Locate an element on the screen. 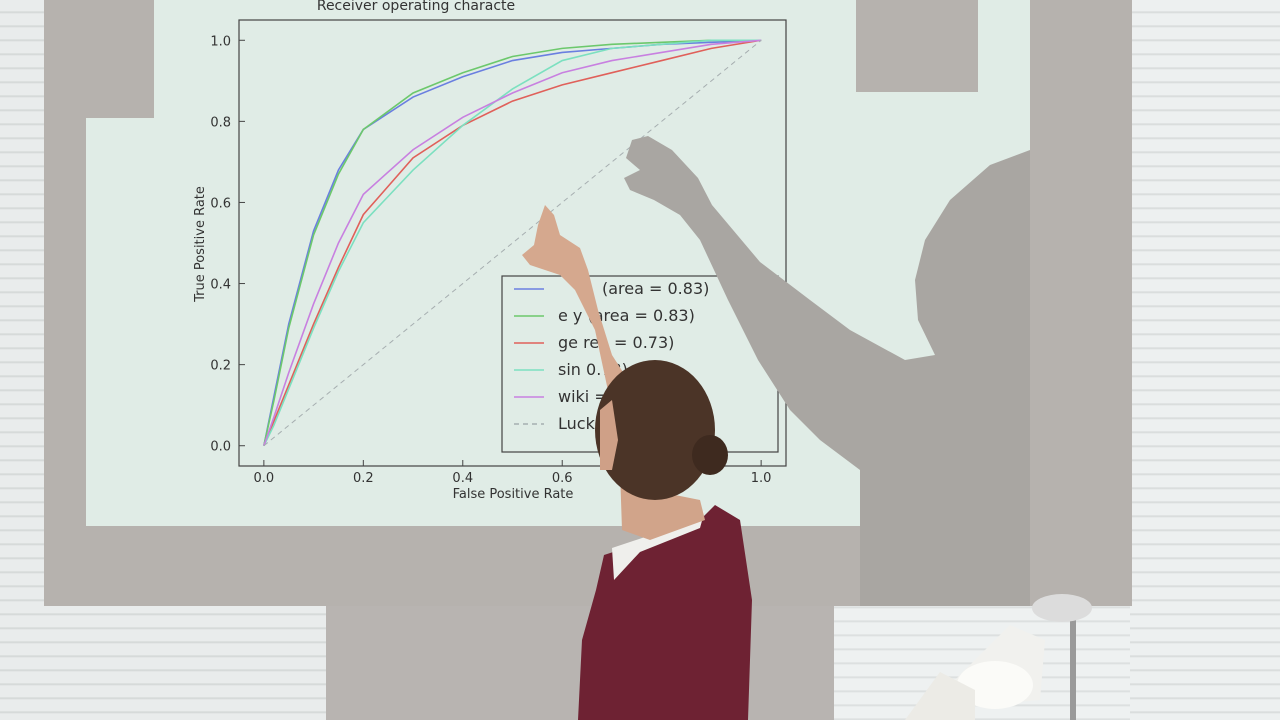  floor-lamp is located at coordinates (998, 657).